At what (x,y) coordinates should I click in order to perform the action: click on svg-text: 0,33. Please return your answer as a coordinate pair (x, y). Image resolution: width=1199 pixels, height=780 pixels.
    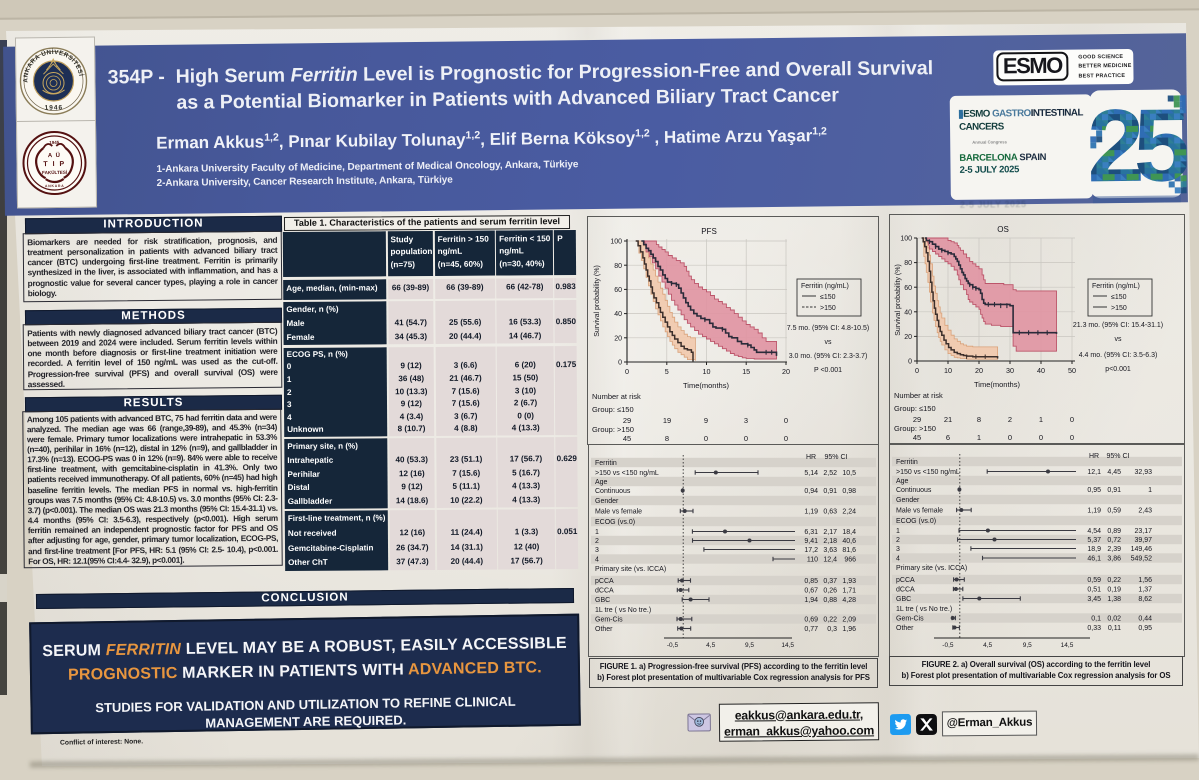
    Looking at the image, I should click on (1094, 628).